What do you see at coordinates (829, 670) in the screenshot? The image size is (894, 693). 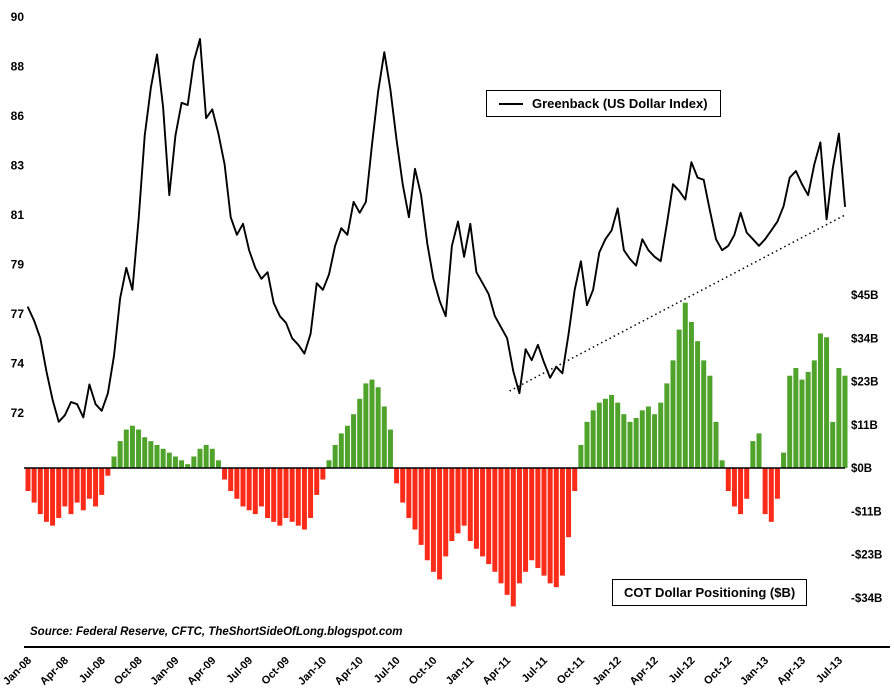 I see `x-axis-tick: Jul-13` at bounding box center [829, 670].